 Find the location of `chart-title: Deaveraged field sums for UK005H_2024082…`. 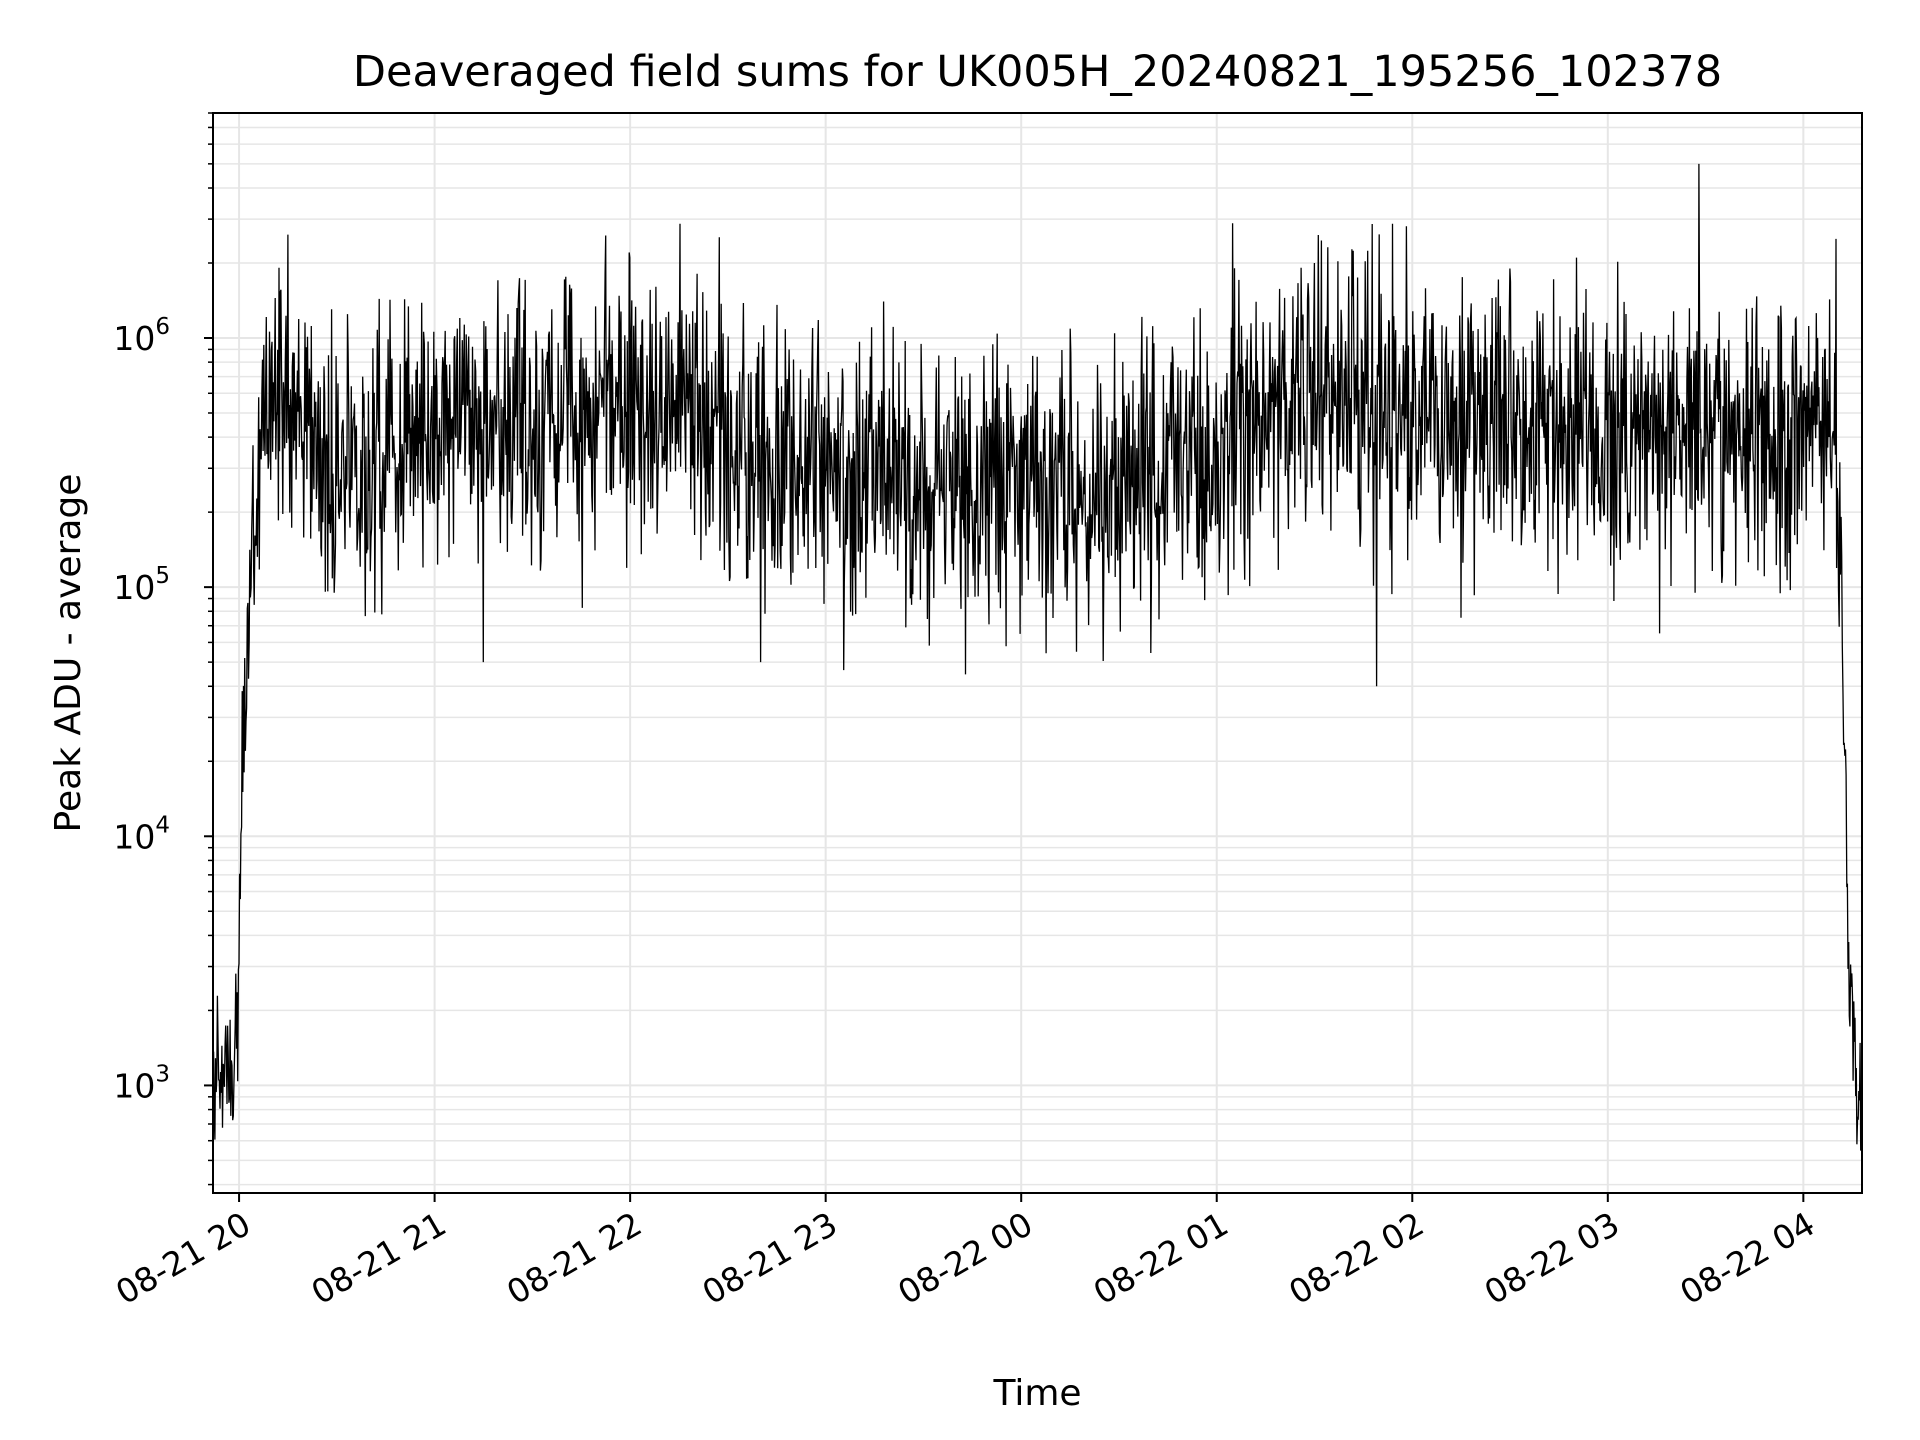

chart-title: Deaveraged field sums for UK005H_2024082… is located at coordinates (1037, 72).